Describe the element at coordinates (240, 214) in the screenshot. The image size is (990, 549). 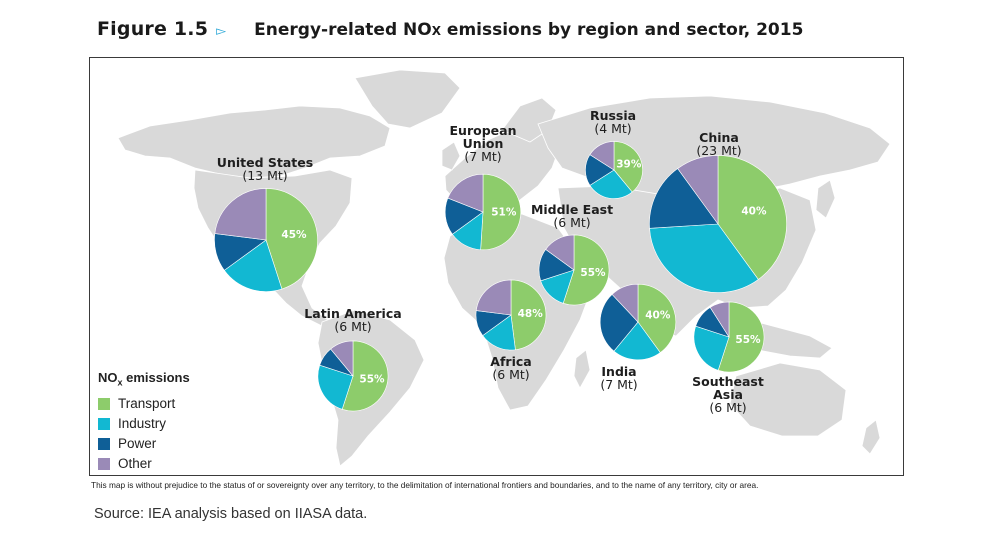
I see `pie-slice-united-states-other` at that location.